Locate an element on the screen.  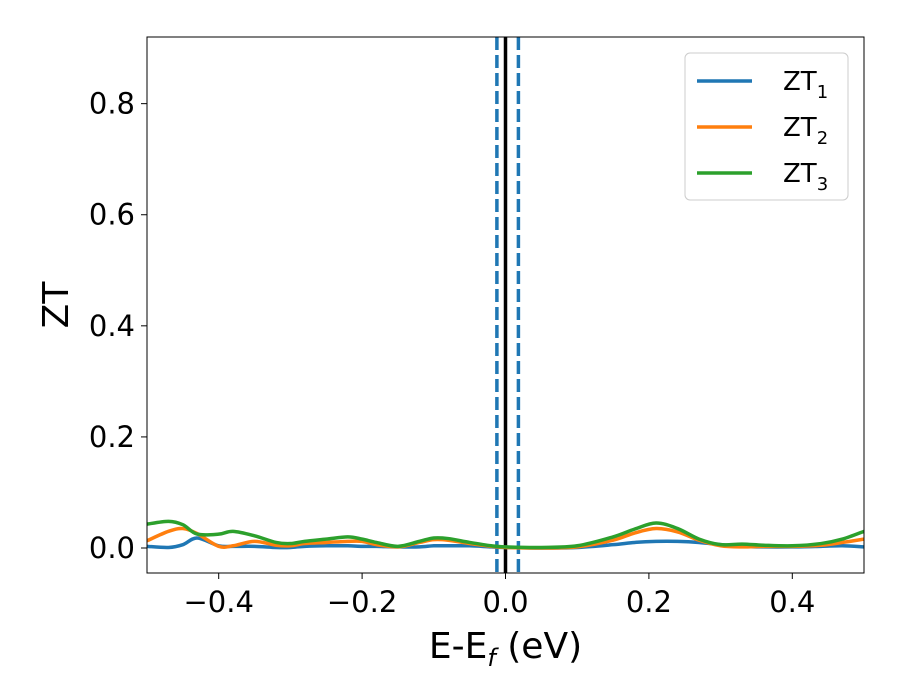
y-tick-label: 0.4 is located at coordinates (112, 326).